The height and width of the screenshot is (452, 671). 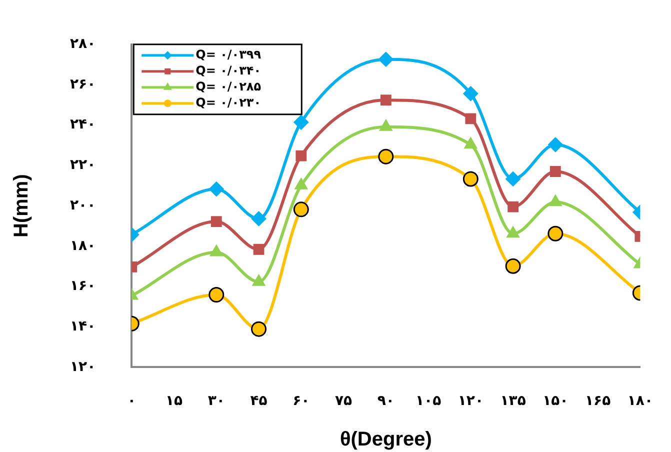 What do you see at coordinates (555, 401) in the screenshot?
I see `x-tick-label: ۱۵۰` at bounding box center [555, 401].